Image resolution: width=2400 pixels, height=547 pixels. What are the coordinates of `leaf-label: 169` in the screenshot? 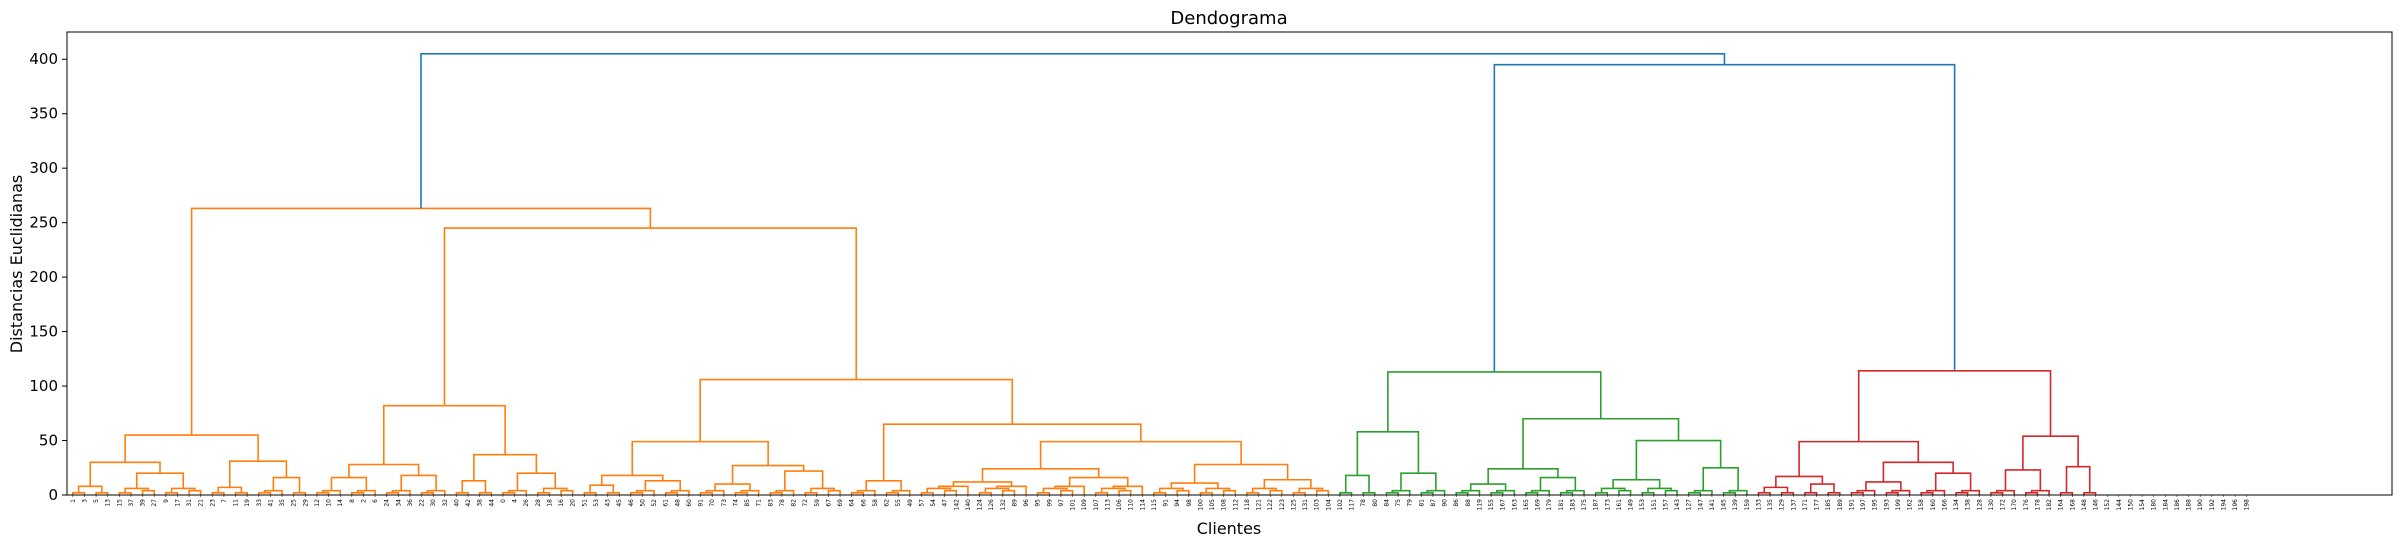 It's located at (1538, 505).